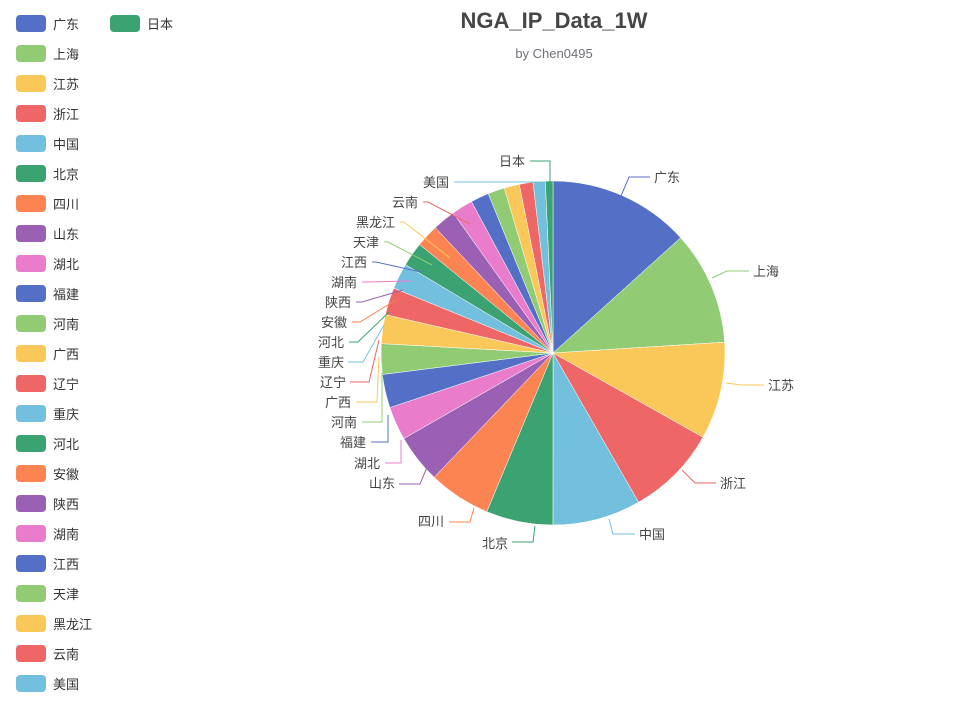 The height and width of the screenshot is (708, 971). What do you see at coordinates (47, 83) in the screenshot?
I see `legend-item: 江苏` at bounding box center [47, 83].